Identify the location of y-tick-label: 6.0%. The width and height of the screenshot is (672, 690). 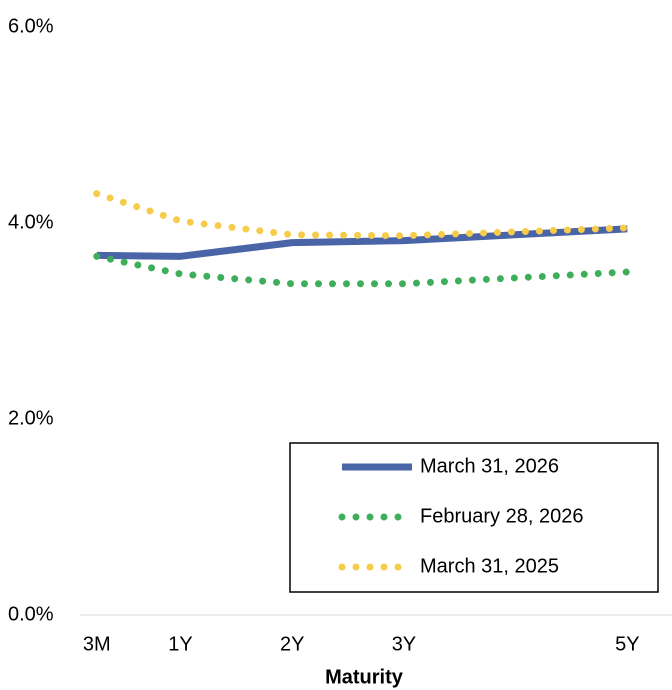
(31, 26).